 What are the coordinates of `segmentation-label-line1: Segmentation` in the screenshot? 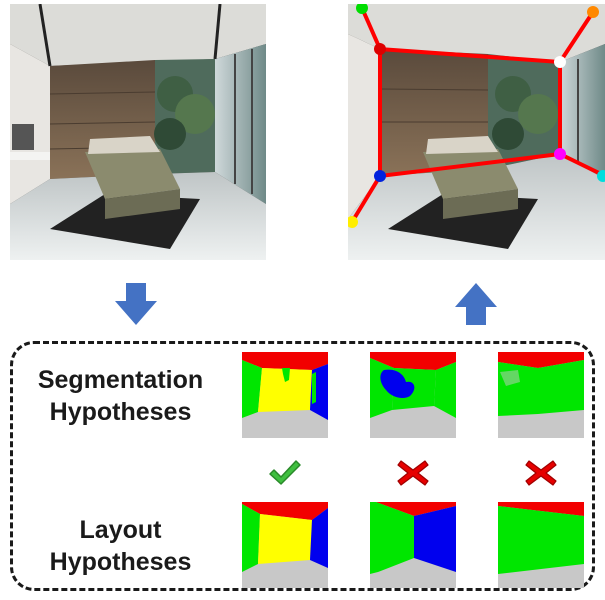 It's located at (120, 380).